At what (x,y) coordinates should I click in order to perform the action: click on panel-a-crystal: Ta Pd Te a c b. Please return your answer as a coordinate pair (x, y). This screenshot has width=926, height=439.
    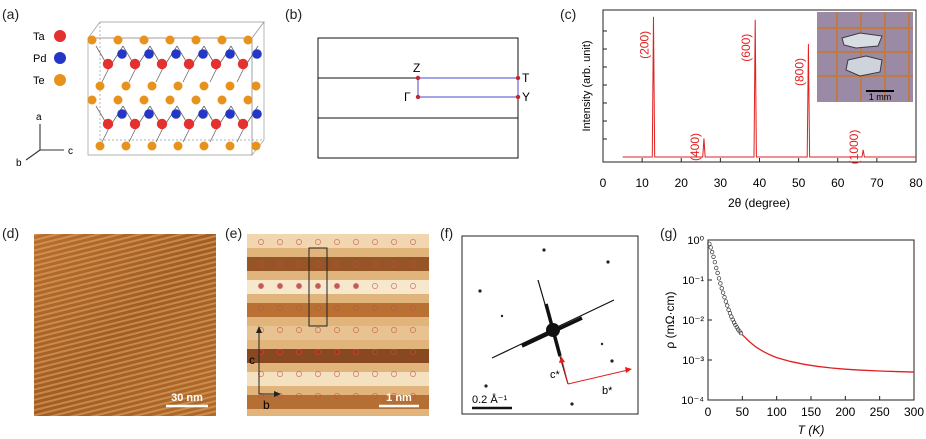
    Looking at the image, I should click on (140, 94).